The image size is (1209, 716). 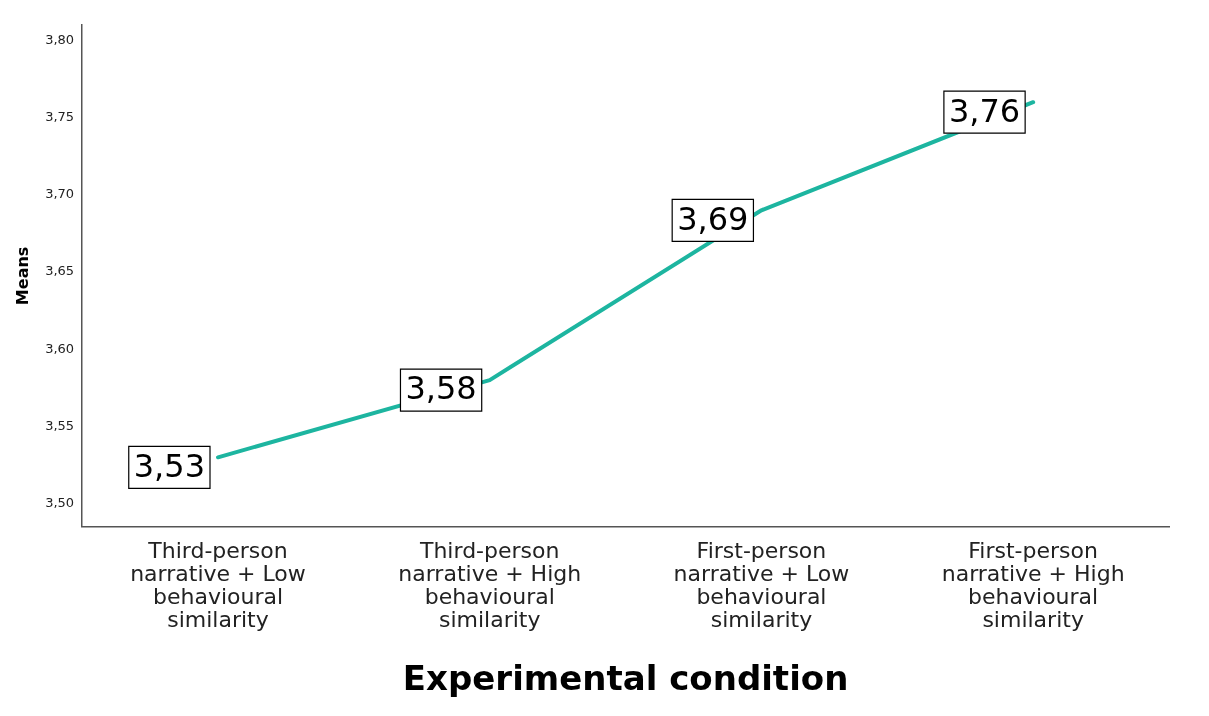 What do you see at coordinates (169, 465) in the screenshot?
I see `data-label: 3,53` at bounding box center [169, 465].